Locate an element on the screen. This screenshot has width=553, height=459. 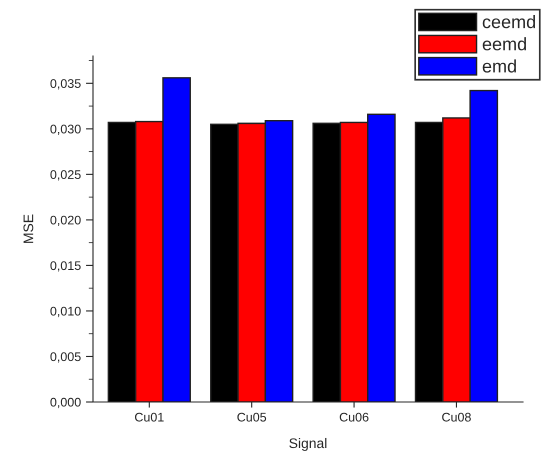
legend-label: eemd is located at coordinates (504, 43).